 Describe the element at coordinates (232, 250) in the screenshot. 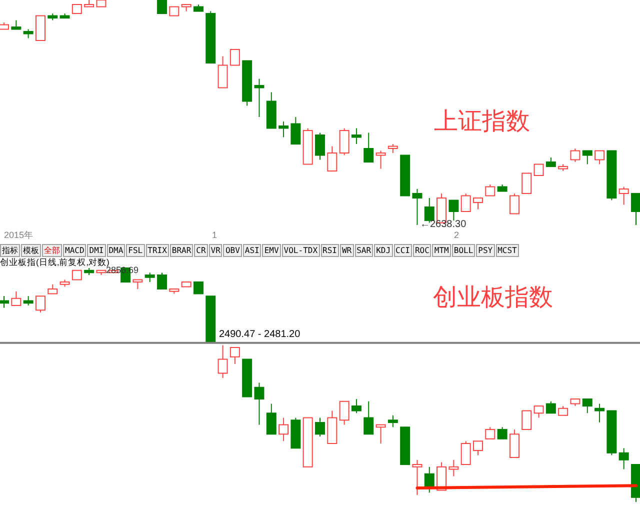

I see `text: OBV` at that location.